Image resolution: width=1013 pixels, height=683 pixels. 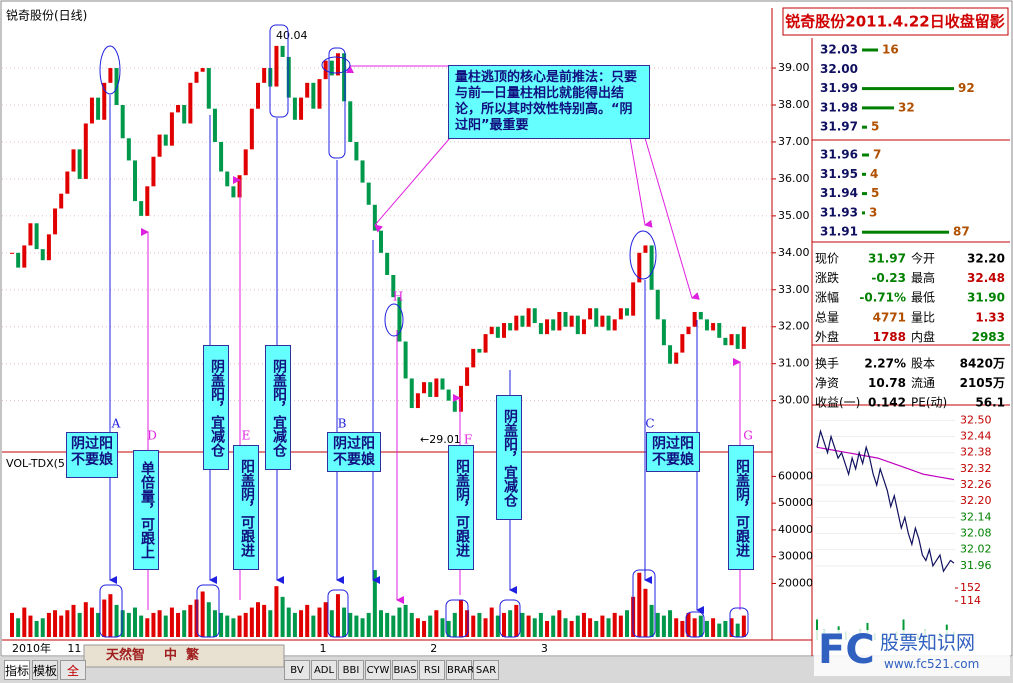 I want to click on tool-button: 中, so click(x=171, y=655).